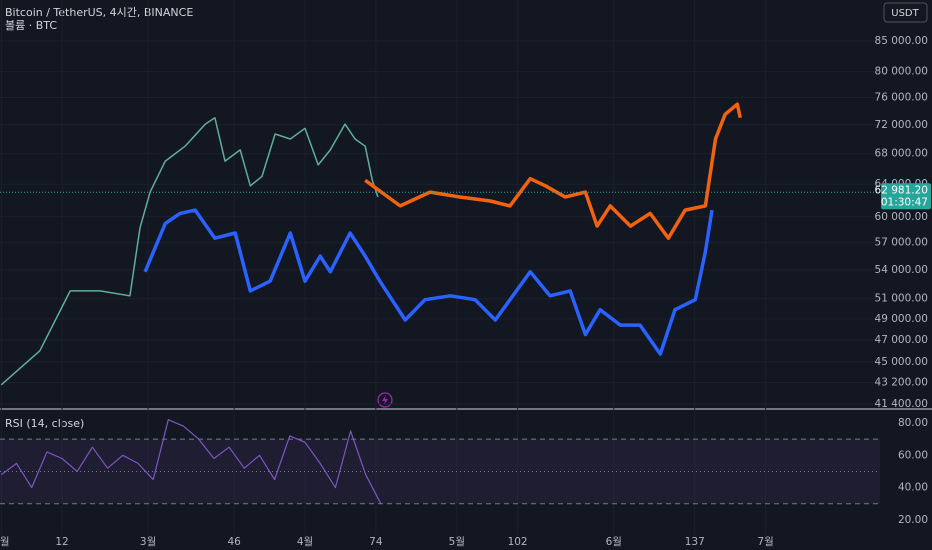 The image size is (932, 550). Describe the element at coordinates (901, 41) in the screenshot. I see `y-tick-label: 85 000.00` at that location.